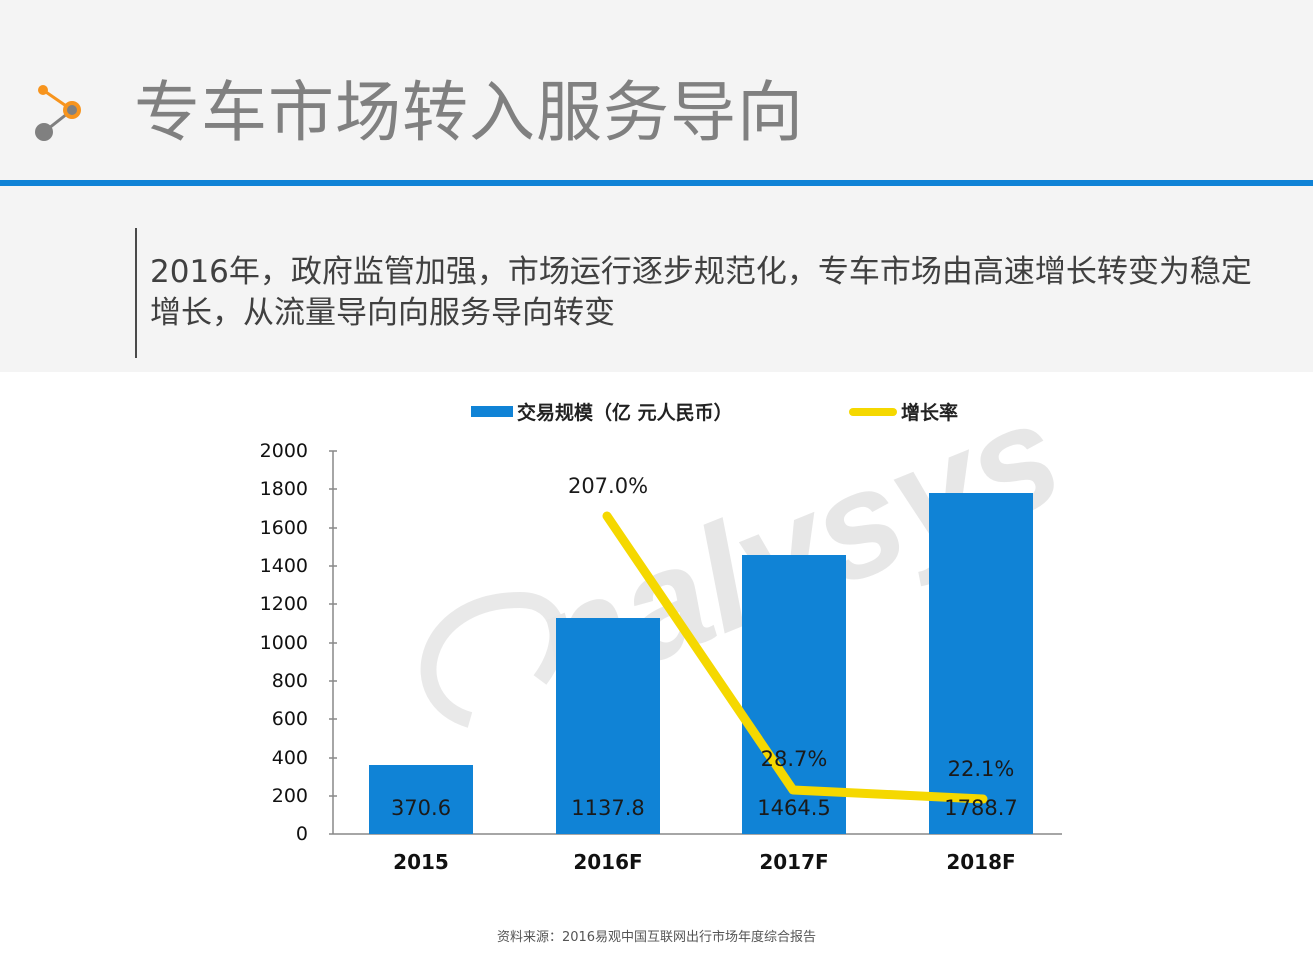 This screenshot has height=980, width=1313. Describe the element at coordinates (794, 808) in the screenshot. I see `bar-value-label: 1464.5` at that location.